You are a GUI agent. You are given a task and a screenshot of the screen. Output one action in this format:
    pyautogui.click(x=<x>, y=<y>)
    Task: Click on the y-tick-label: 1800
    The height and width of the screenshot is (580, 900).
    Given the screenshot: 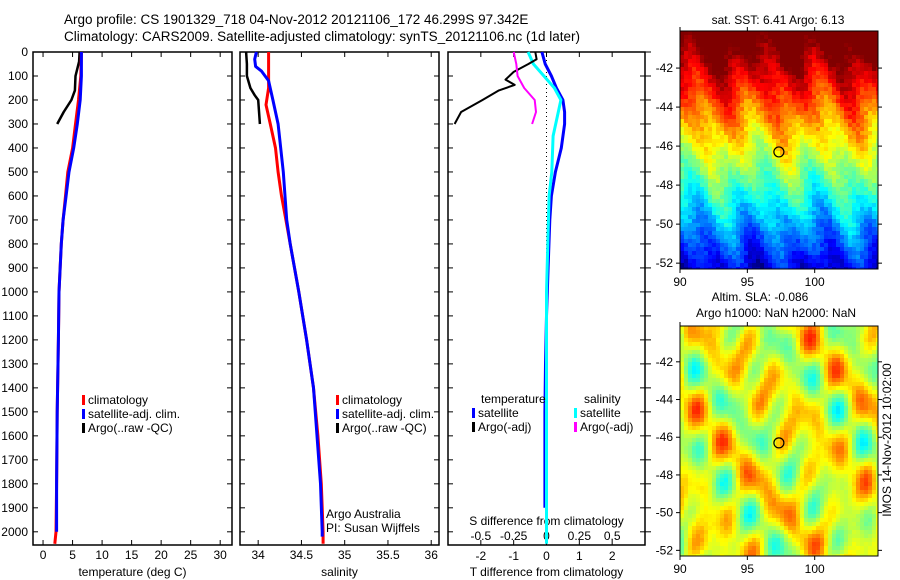 What is the action you would take?
    pyautogui.click(x=14, y=484)
    